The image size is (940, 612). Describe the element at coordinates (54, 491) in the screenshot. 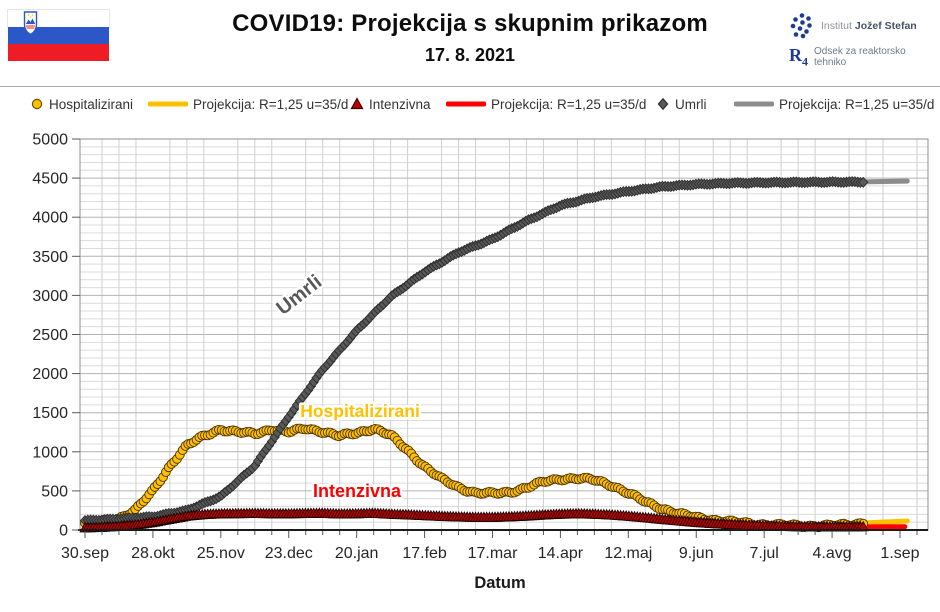

I see `y-tick-label: 500` at that location.